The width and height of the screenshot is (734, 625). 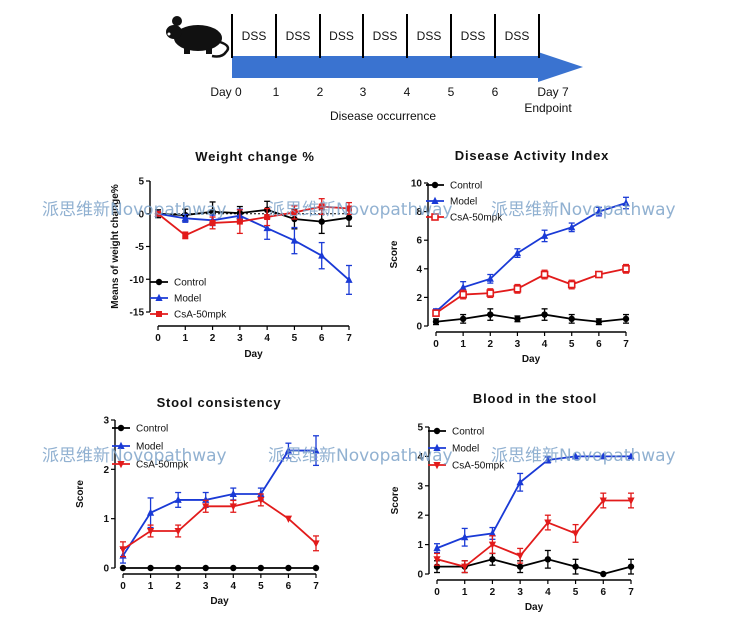 What do you see at coordinates (363, 92) in the screenshot?
I see `timeline-day-label: 3` at bounding box center [363, 92].